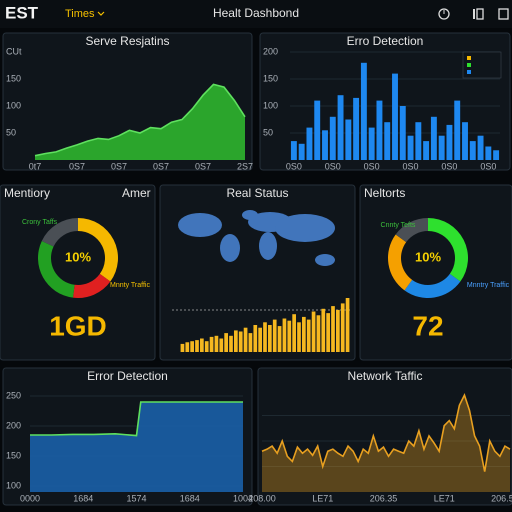 Image resolution: width=512 pixels, height=512 pixels. What do you see at coordinates (503, 14) in the screenshot?
I see `settings-icon` at bounding box center [503, 14].